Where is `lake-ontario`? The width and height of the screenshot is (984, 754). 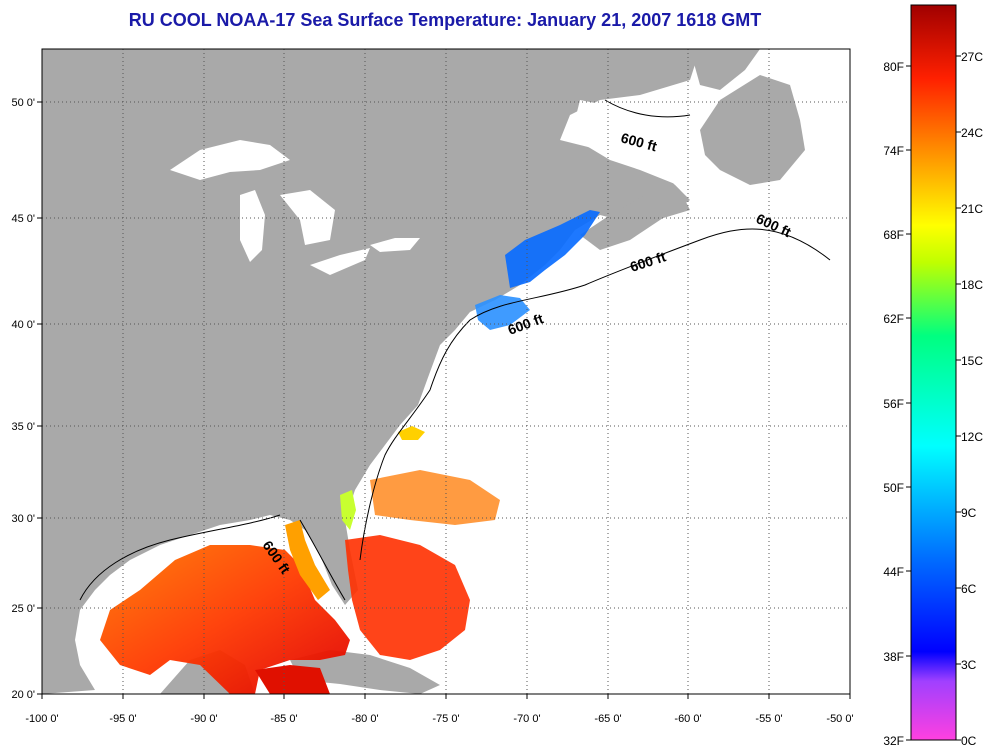 lake-ontario is located at coordinates (395, 245).